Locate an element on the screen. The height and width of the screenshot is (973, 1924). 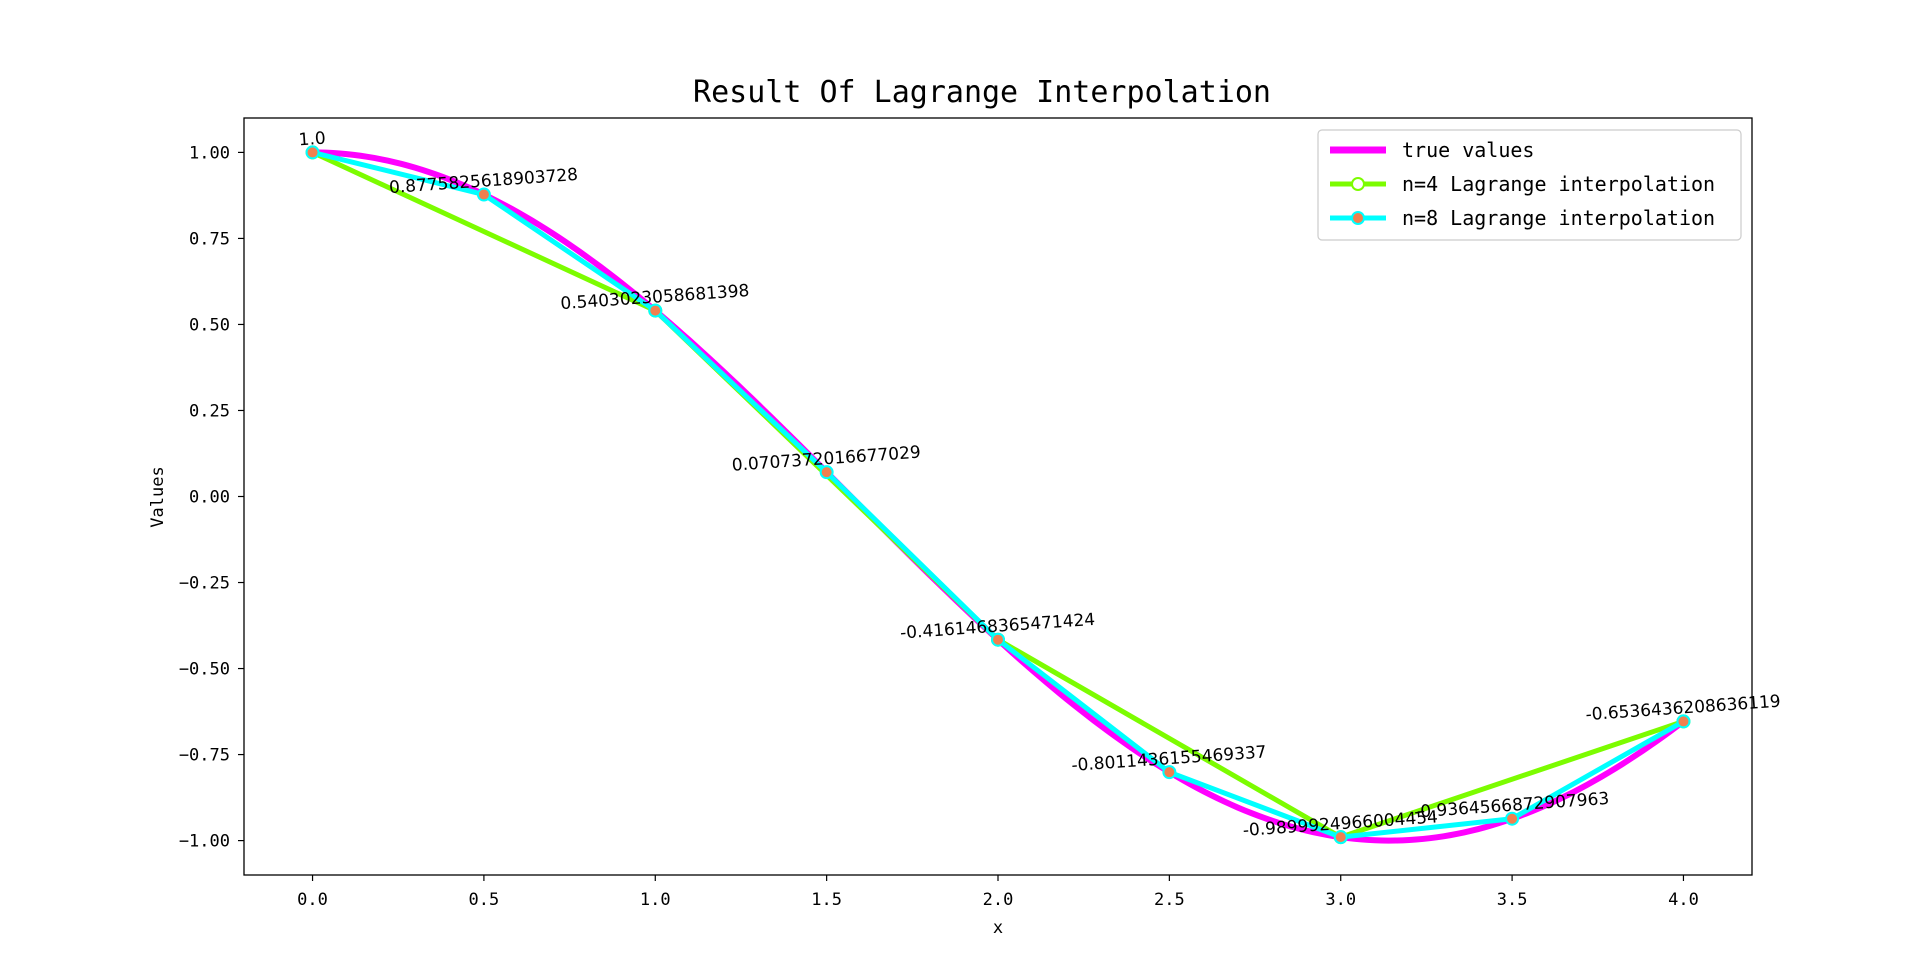
x-tick-label: 2.5 is located at coordinates (1169, 900).